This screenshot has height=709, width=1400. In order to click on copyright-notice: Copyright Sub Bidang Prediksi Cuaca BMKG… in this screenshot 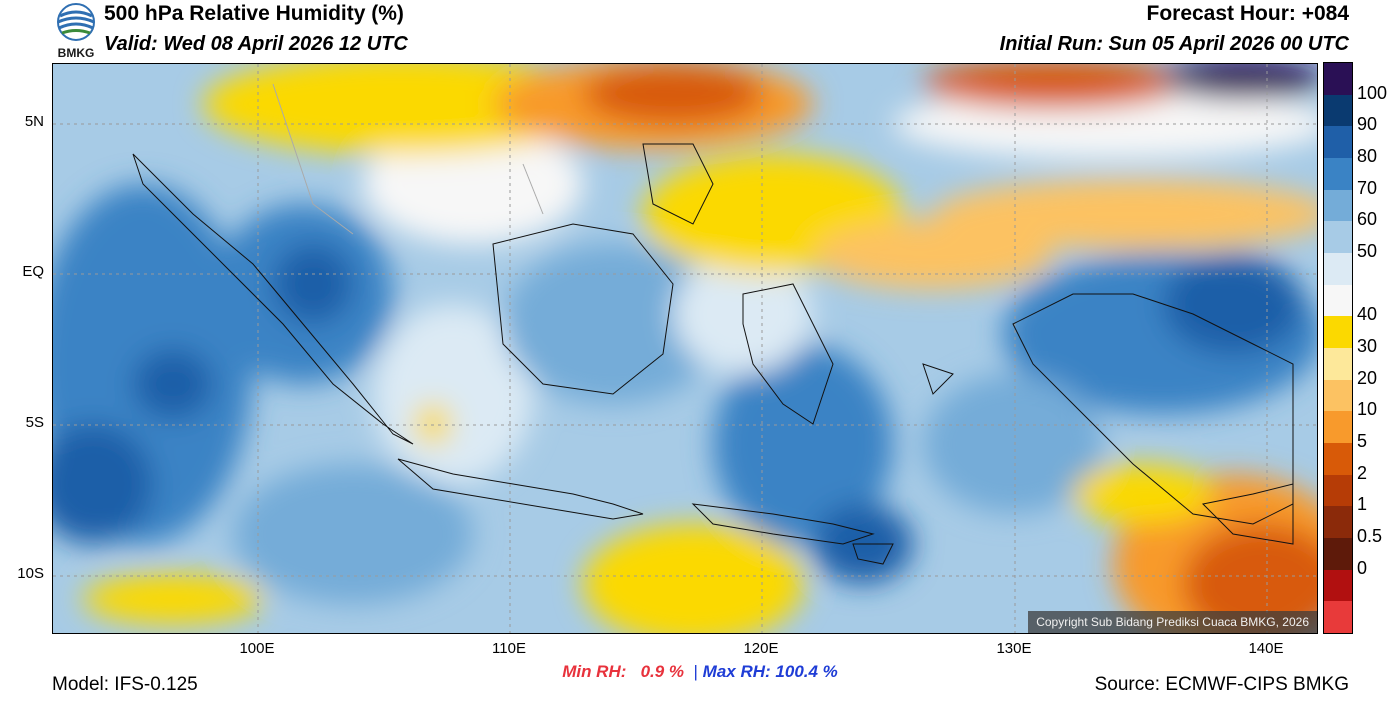, I will do `click(1172, 622)`.